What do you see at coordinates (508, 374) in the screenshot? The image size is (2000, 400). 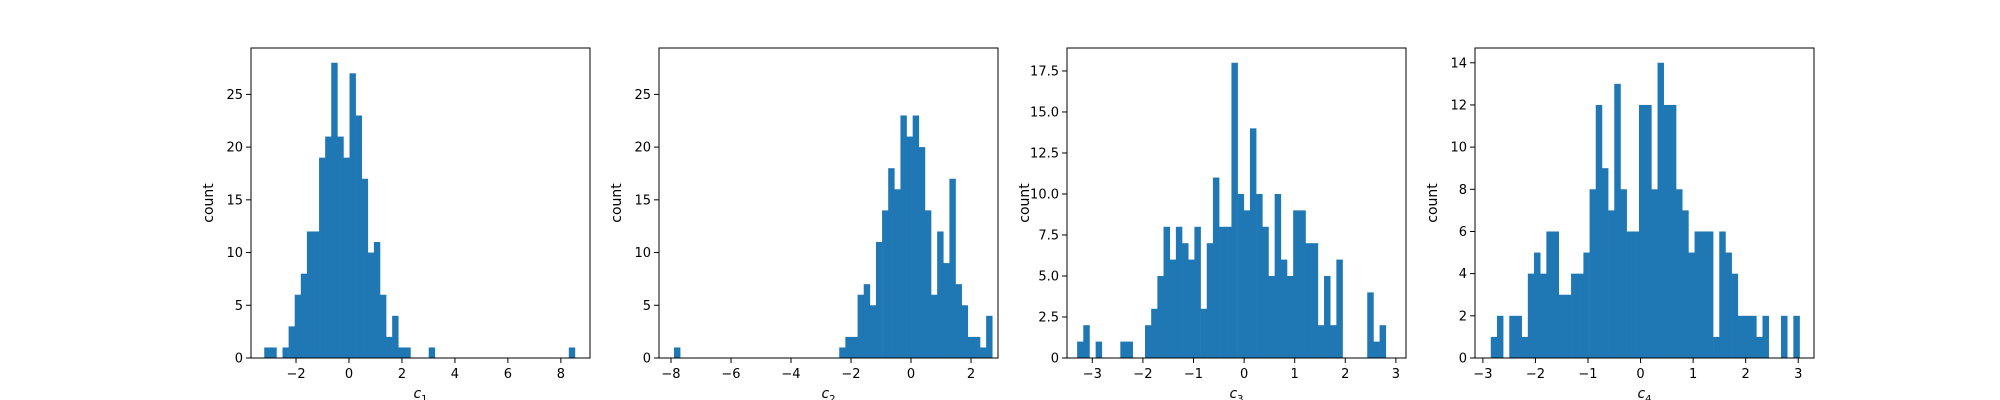 I see `x-tick-label: 6` at bounding box center [508, 374].